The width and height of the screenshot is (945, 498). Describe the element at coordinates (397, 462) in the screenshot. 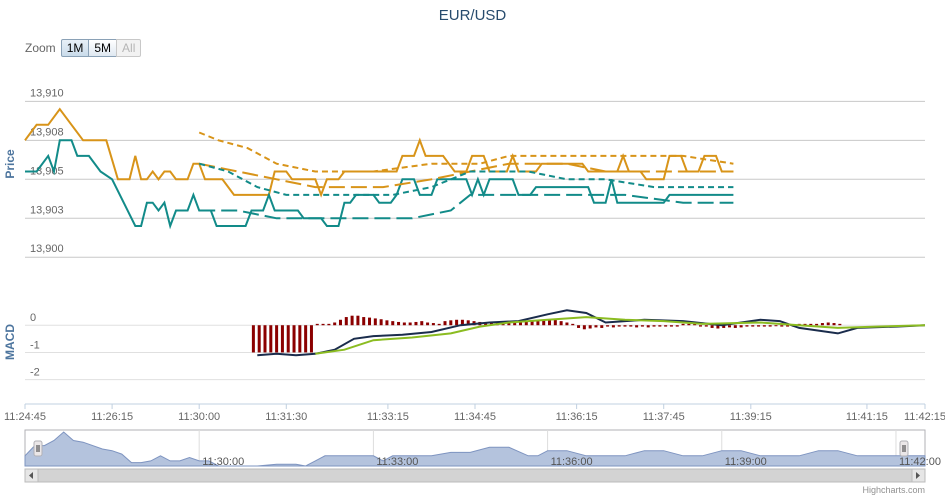

I see `navigator-tick-label: 11:33:00` at that location.